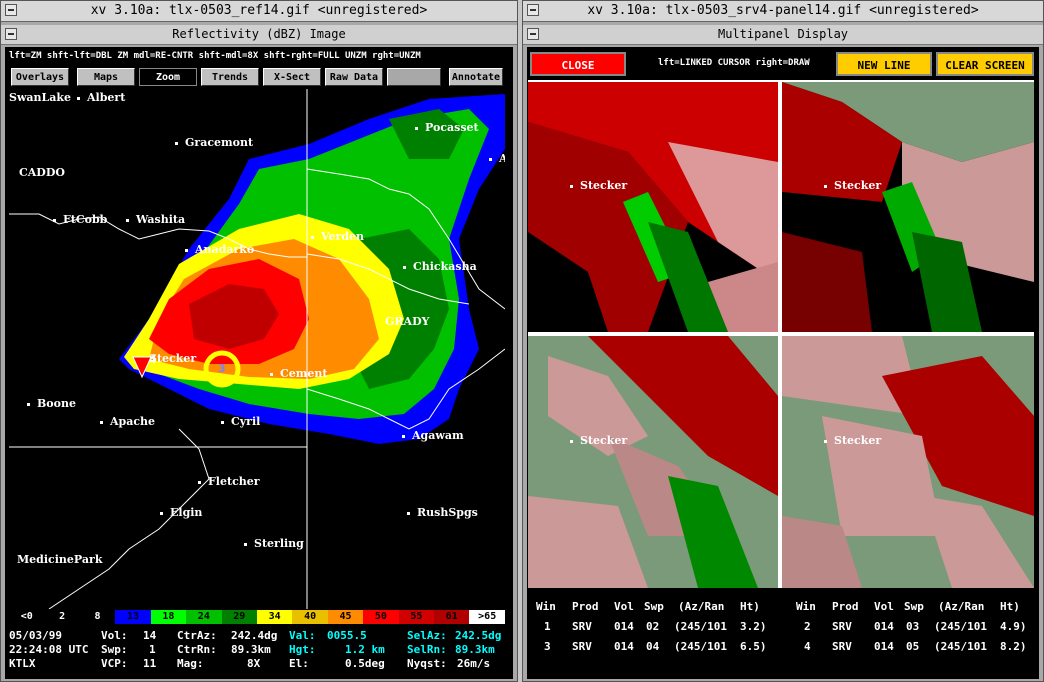 This screenshot has height=682, width=1044. I want to click on multipanel-subbar: Multipanel Display, so click(783, 35).